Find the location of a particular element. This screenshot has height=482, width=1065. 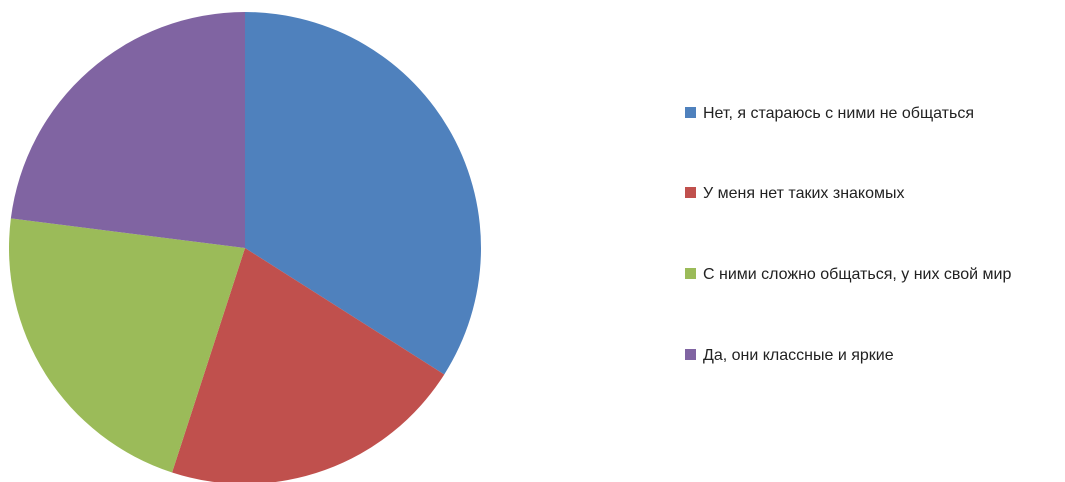

legend-item: У меня нет таких знакомых is located at coordinates (865, 194).